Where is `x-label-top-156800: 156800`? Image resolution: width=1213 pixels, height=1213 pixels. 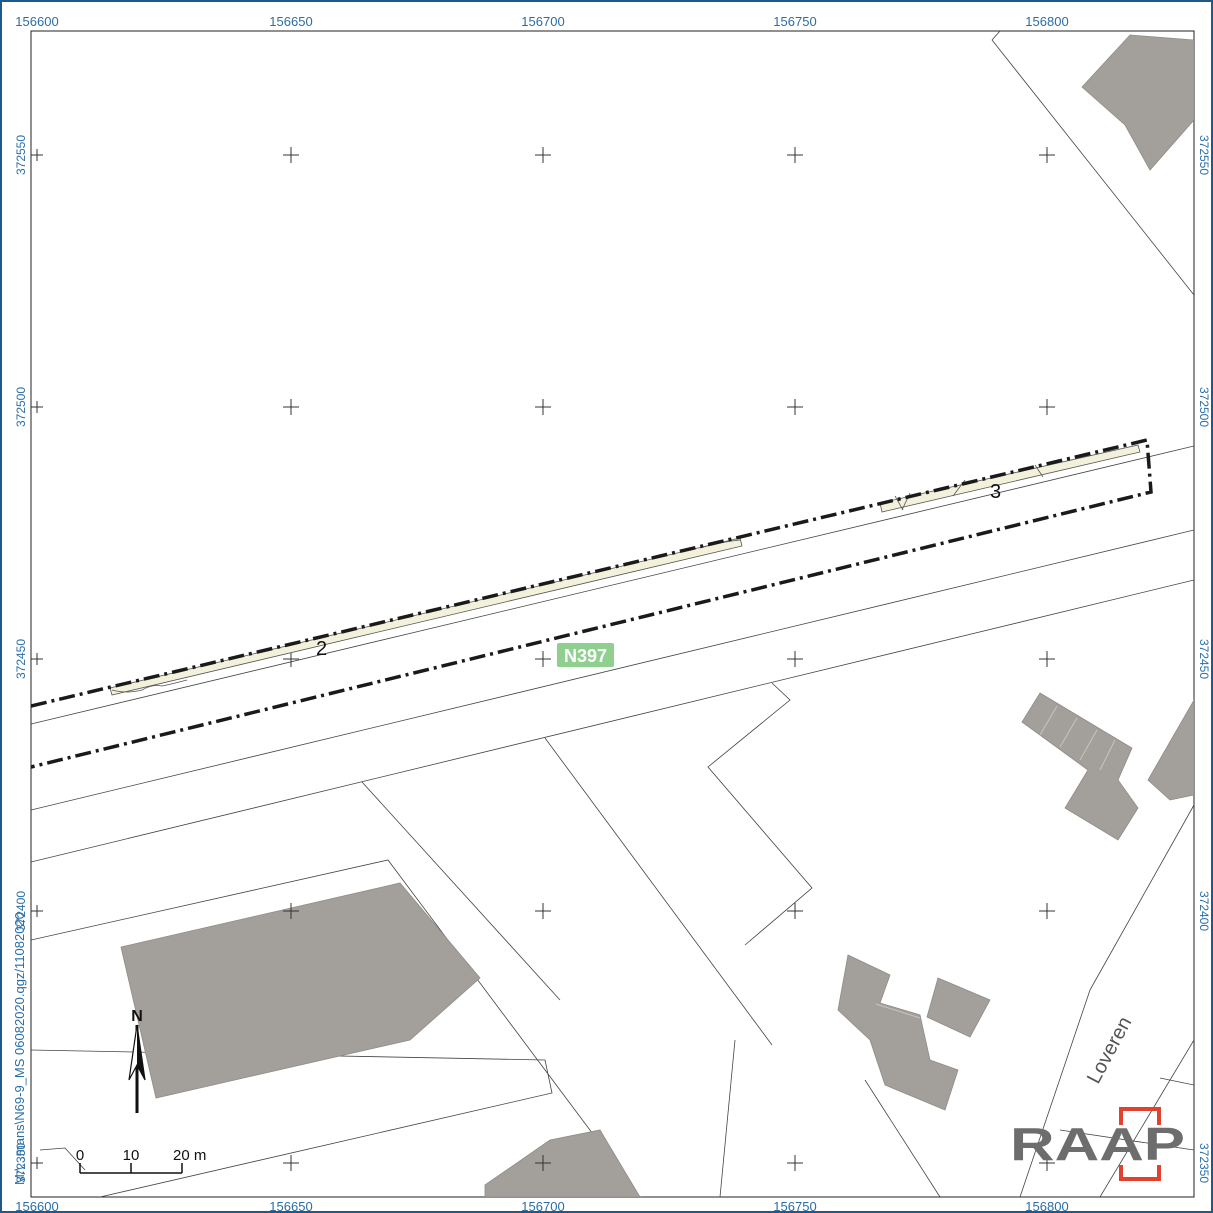
x-label-top-156800: 156800 is located at coordinates (1046, 21).